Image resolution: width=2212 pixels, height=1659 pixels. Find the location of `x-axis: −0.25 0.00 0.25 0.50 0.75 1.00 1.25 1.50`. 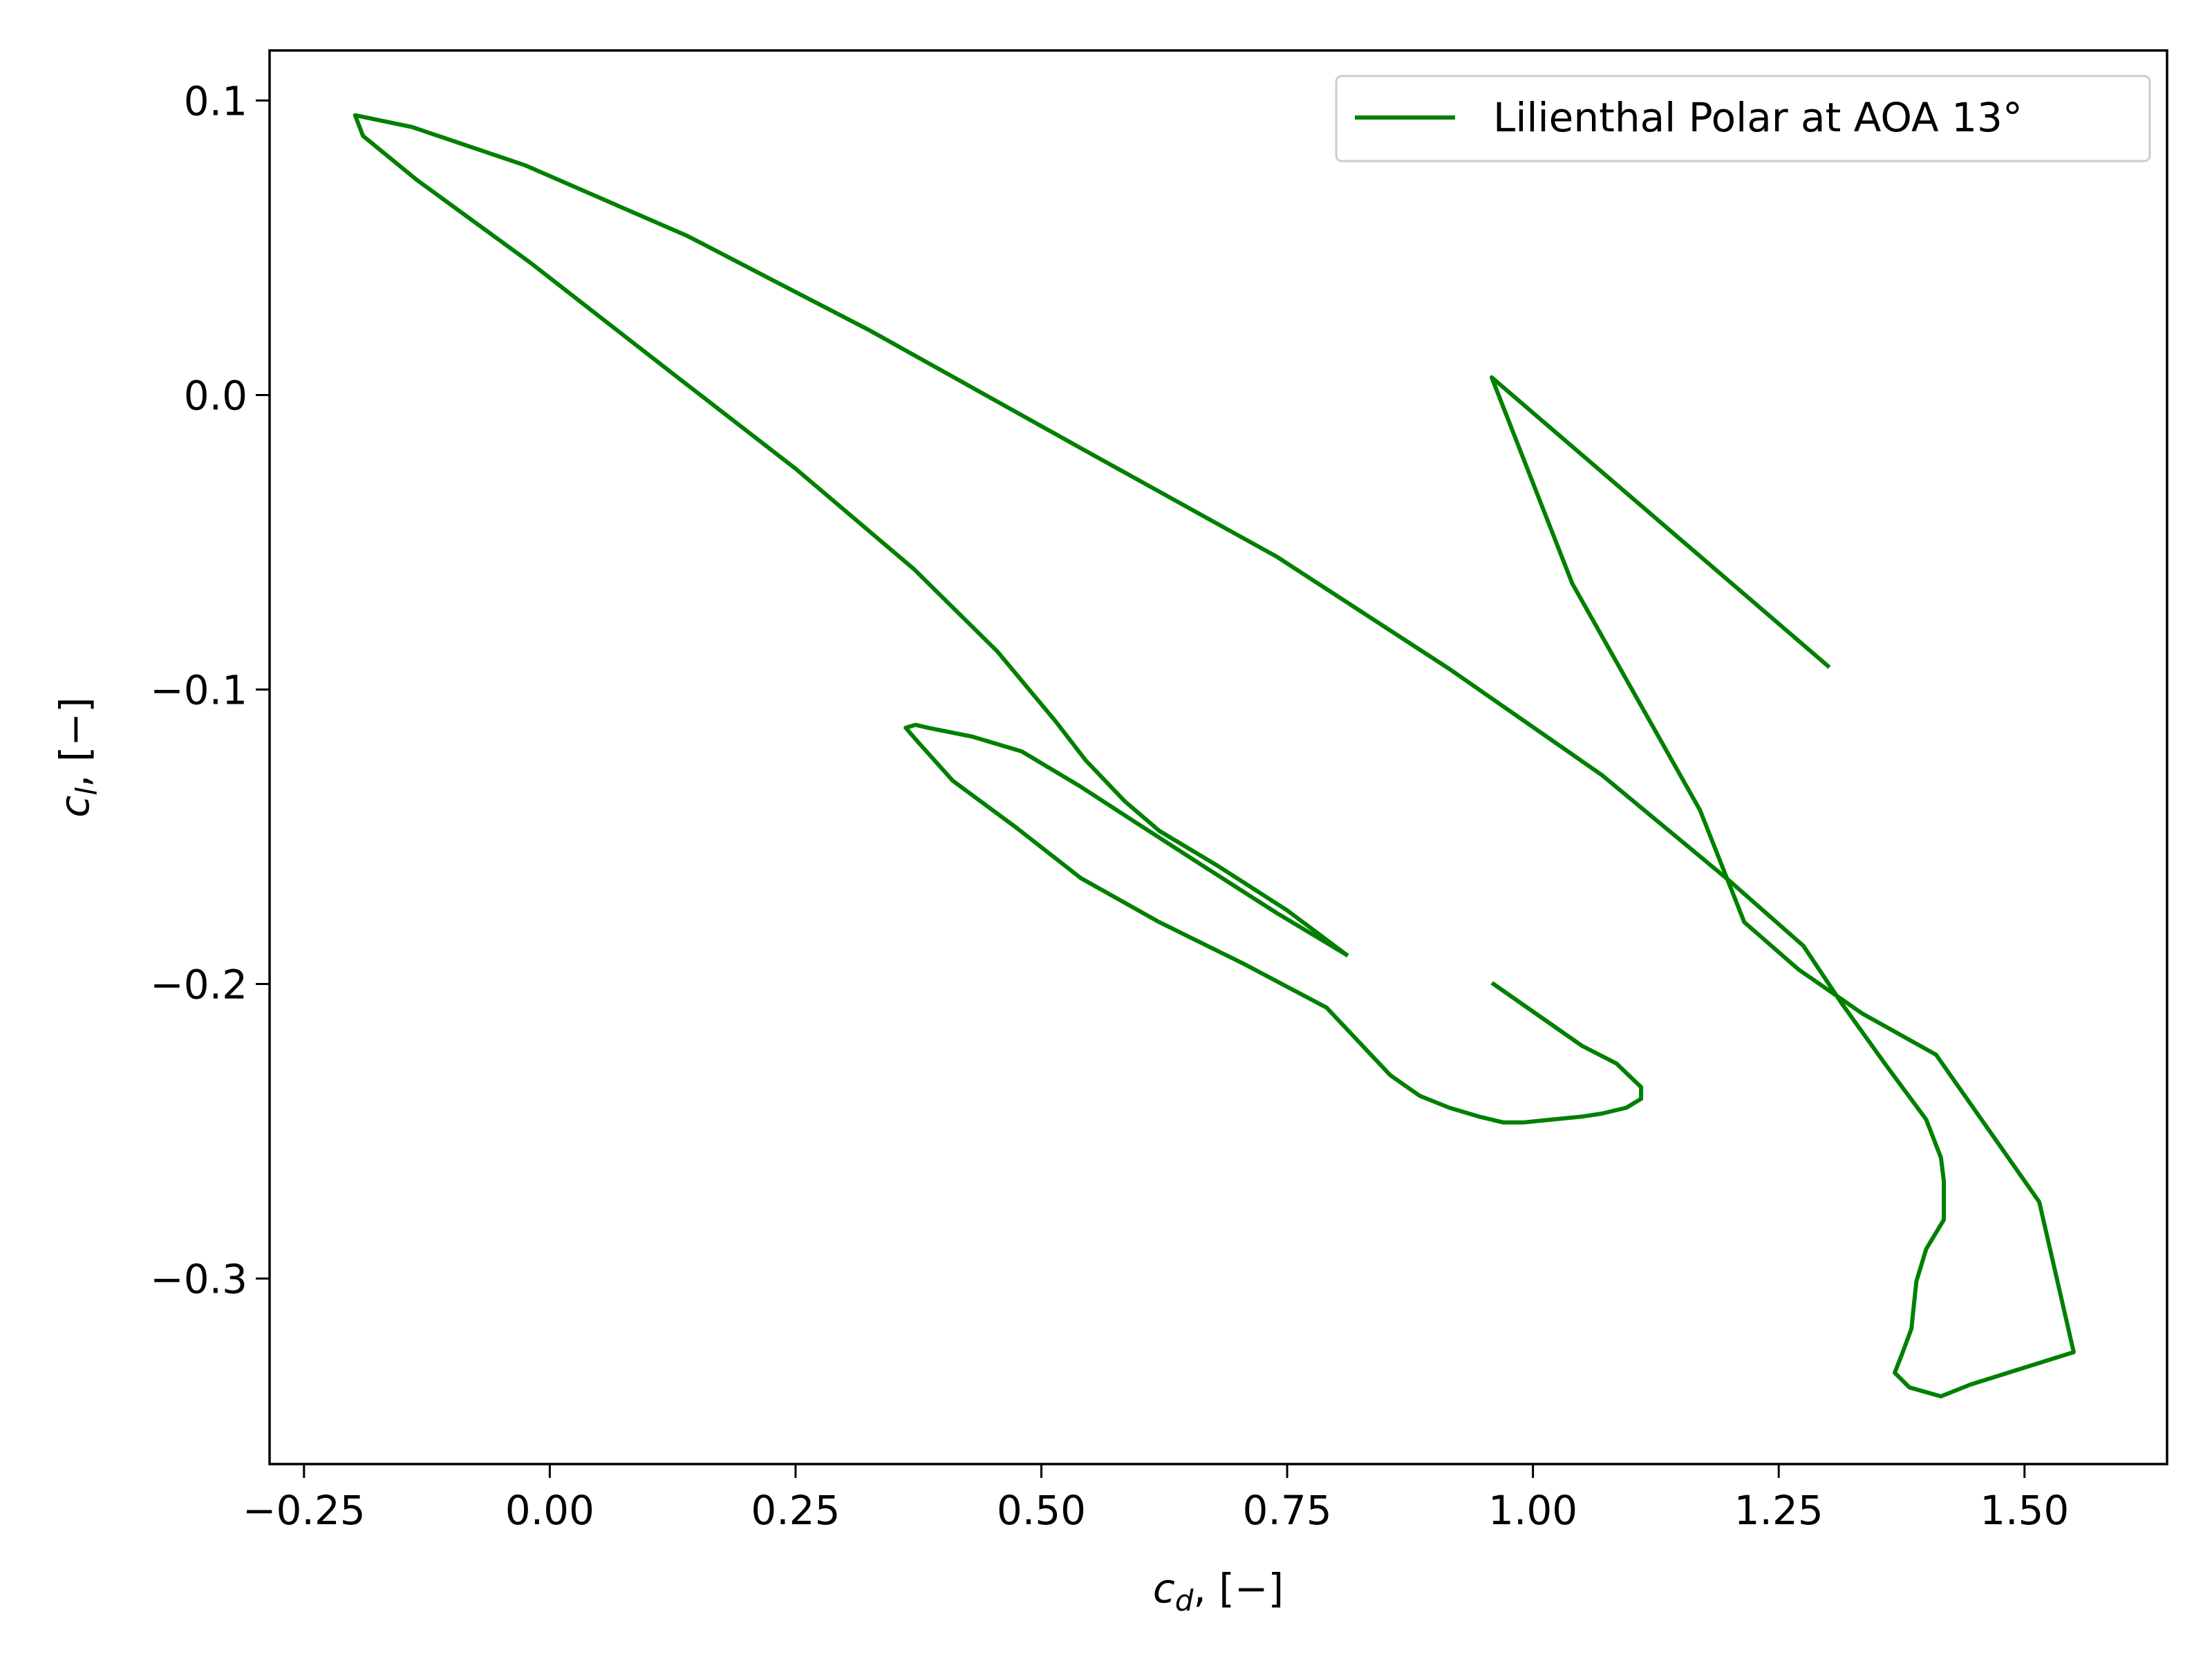

x-axis: −0.25 0.00 0.25 0.50 0.75 1.00 1.25 1.50 is located at coordinates (1156, 1499).